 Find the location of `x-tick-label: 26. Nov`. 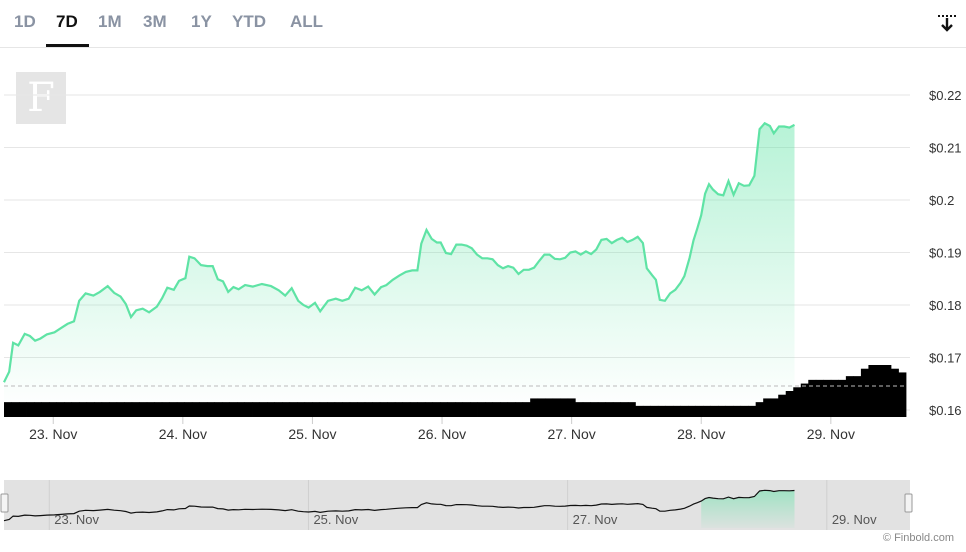

x-tick-label: 26. Nov is located at coordinates (442, 434).